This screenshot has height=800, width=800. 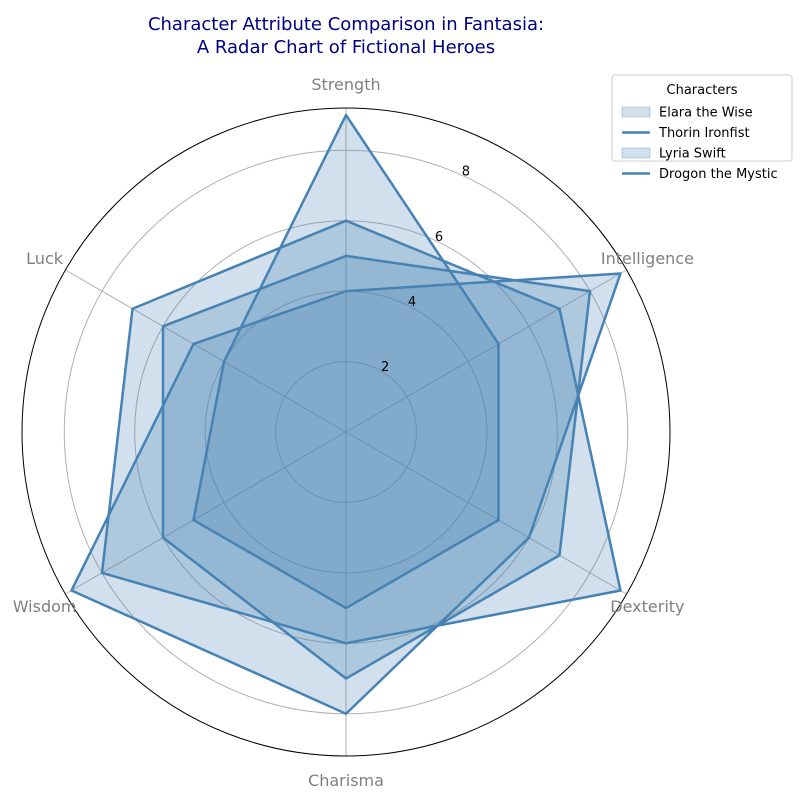 I want to click on legend-frame, so click(x=702, y=118).